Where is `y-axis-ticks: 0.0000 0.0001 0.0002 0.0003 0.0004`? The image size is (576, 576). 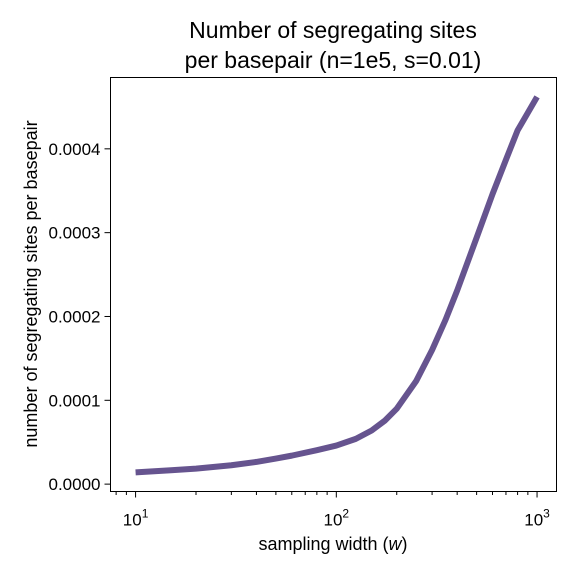 y-axis-ticks: 0.0000 0.0001 0.0002 0.0003 0.0004 is located at coordinates (80, 317).